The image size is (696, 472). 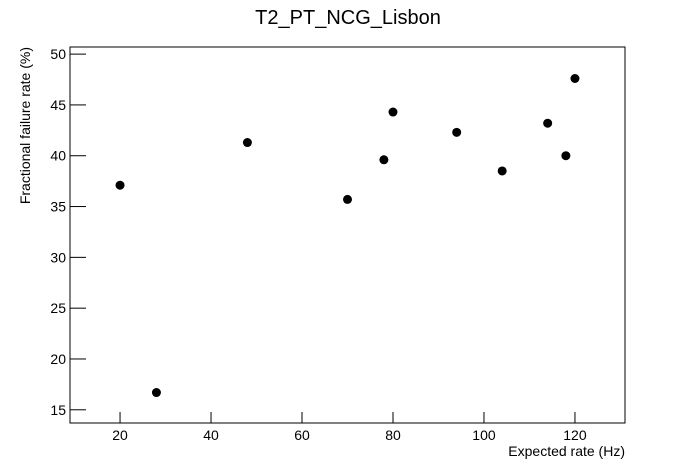 What do you see at coordinates (25, 125) in the screenshot?
I see `y-axis-label: Fractional failure rate (%)` at bounding box center [25, 125].